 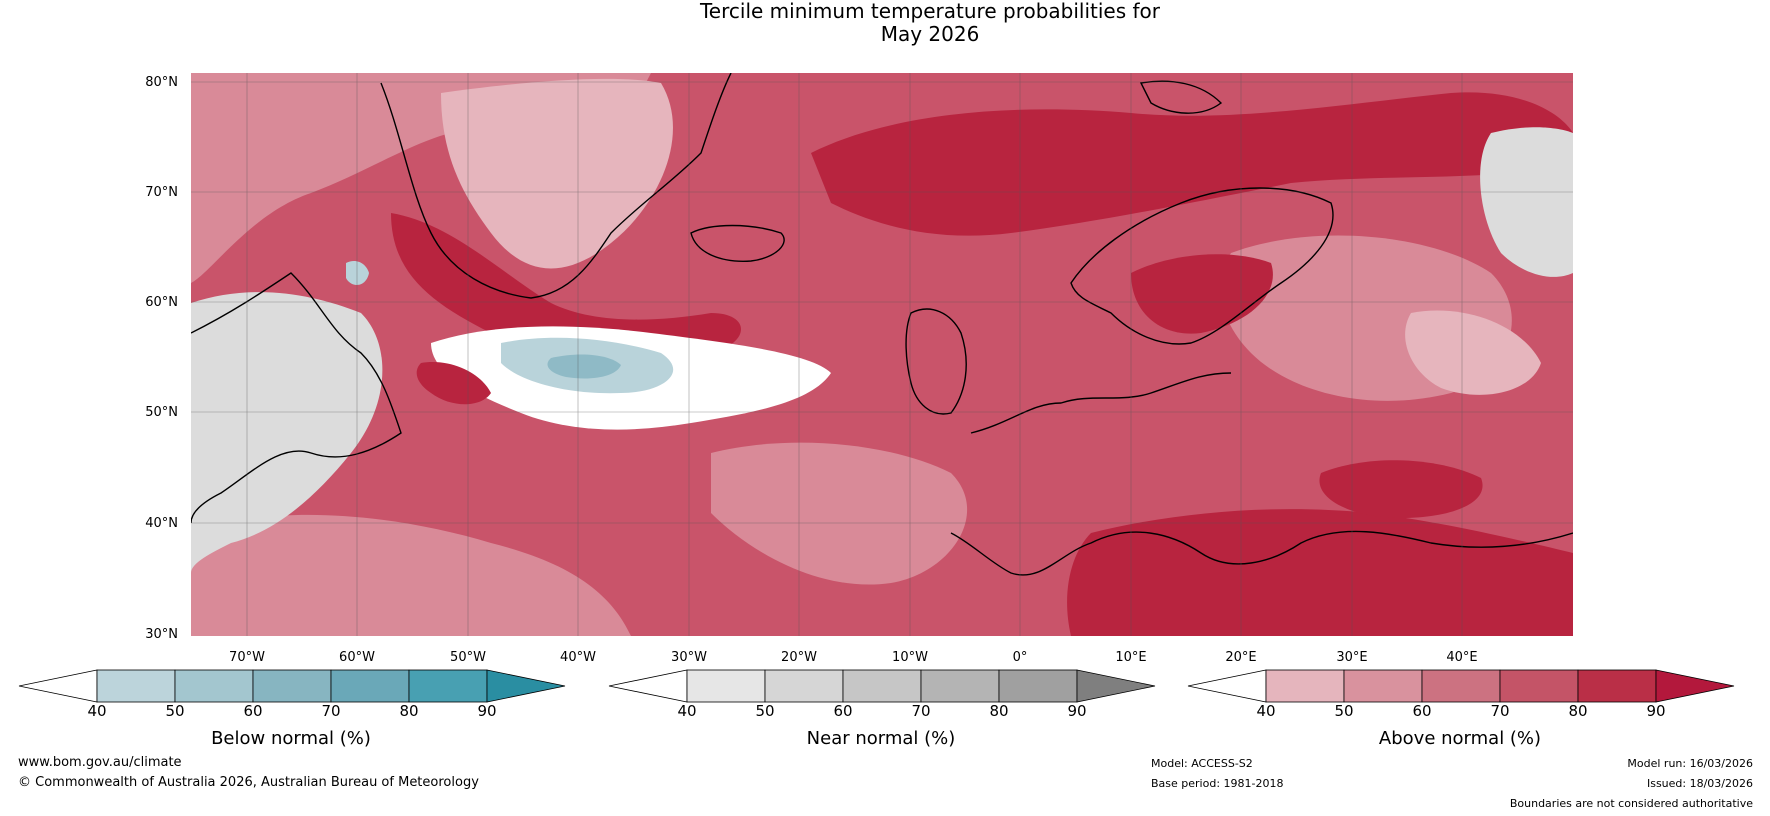 I want to click on lon-label-30w: 30°W, so click(x=689, y=657).